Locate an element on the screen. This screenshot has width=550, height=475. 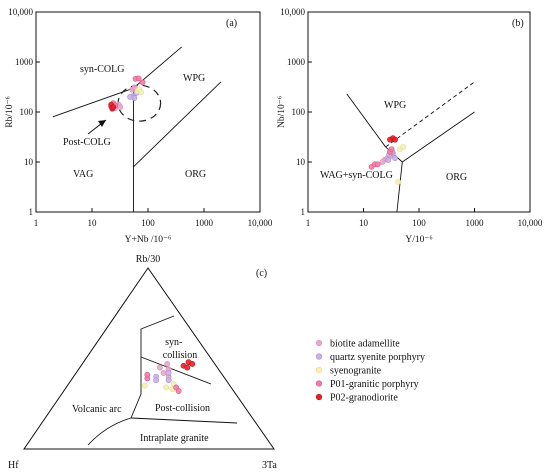
syn-collision-line1: syn- is located at coordinates (173, 342).